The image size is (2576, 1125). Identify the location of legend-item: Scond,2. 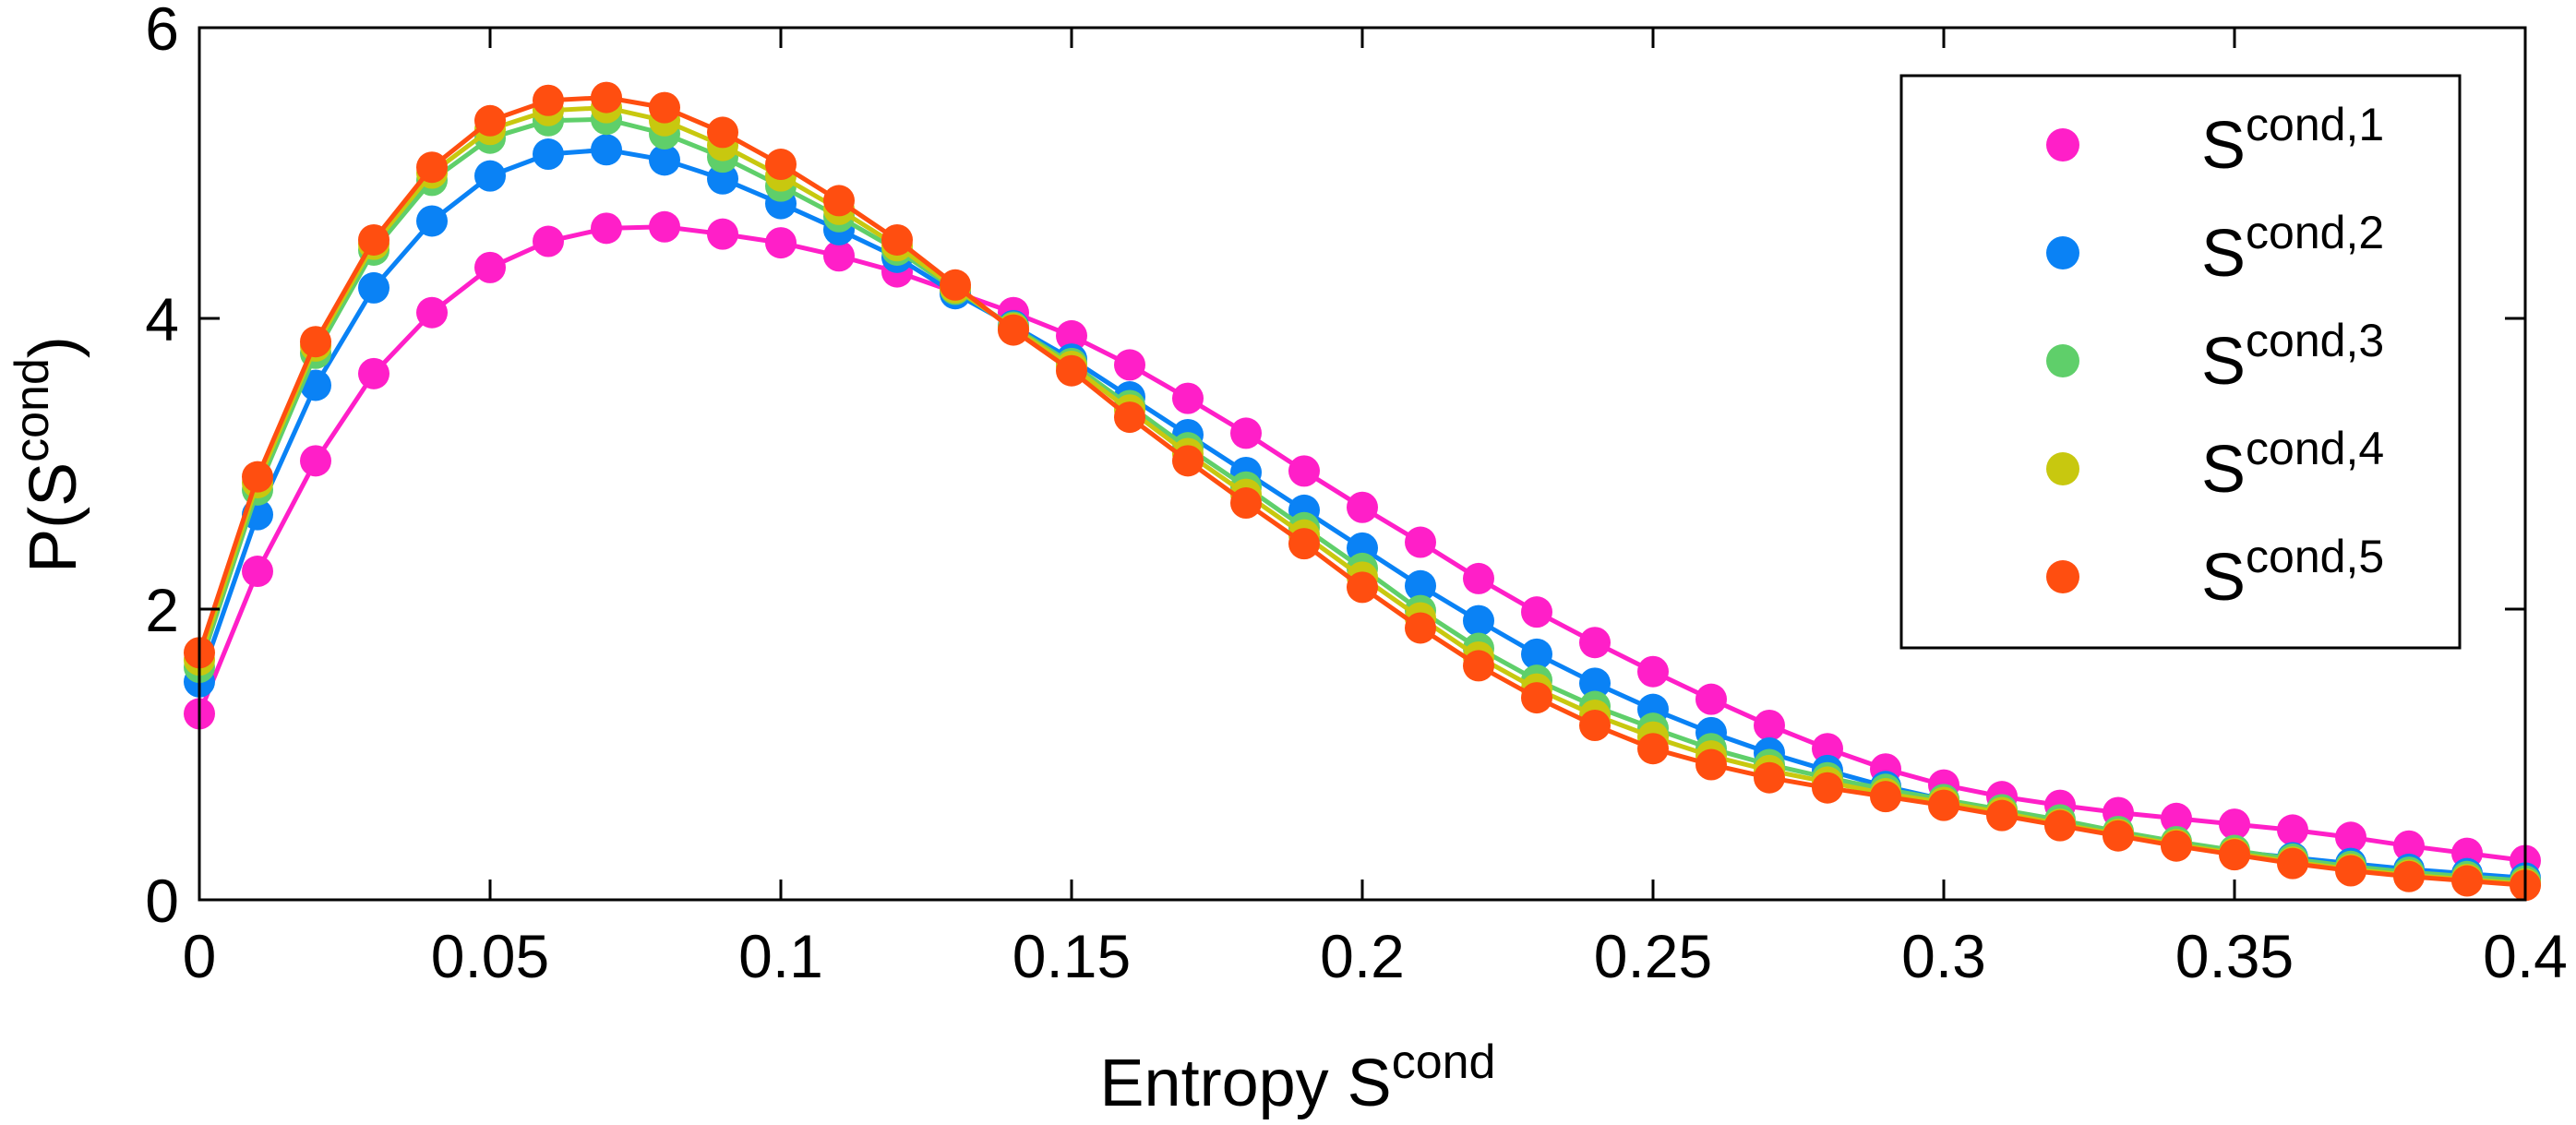
(2215, 249).